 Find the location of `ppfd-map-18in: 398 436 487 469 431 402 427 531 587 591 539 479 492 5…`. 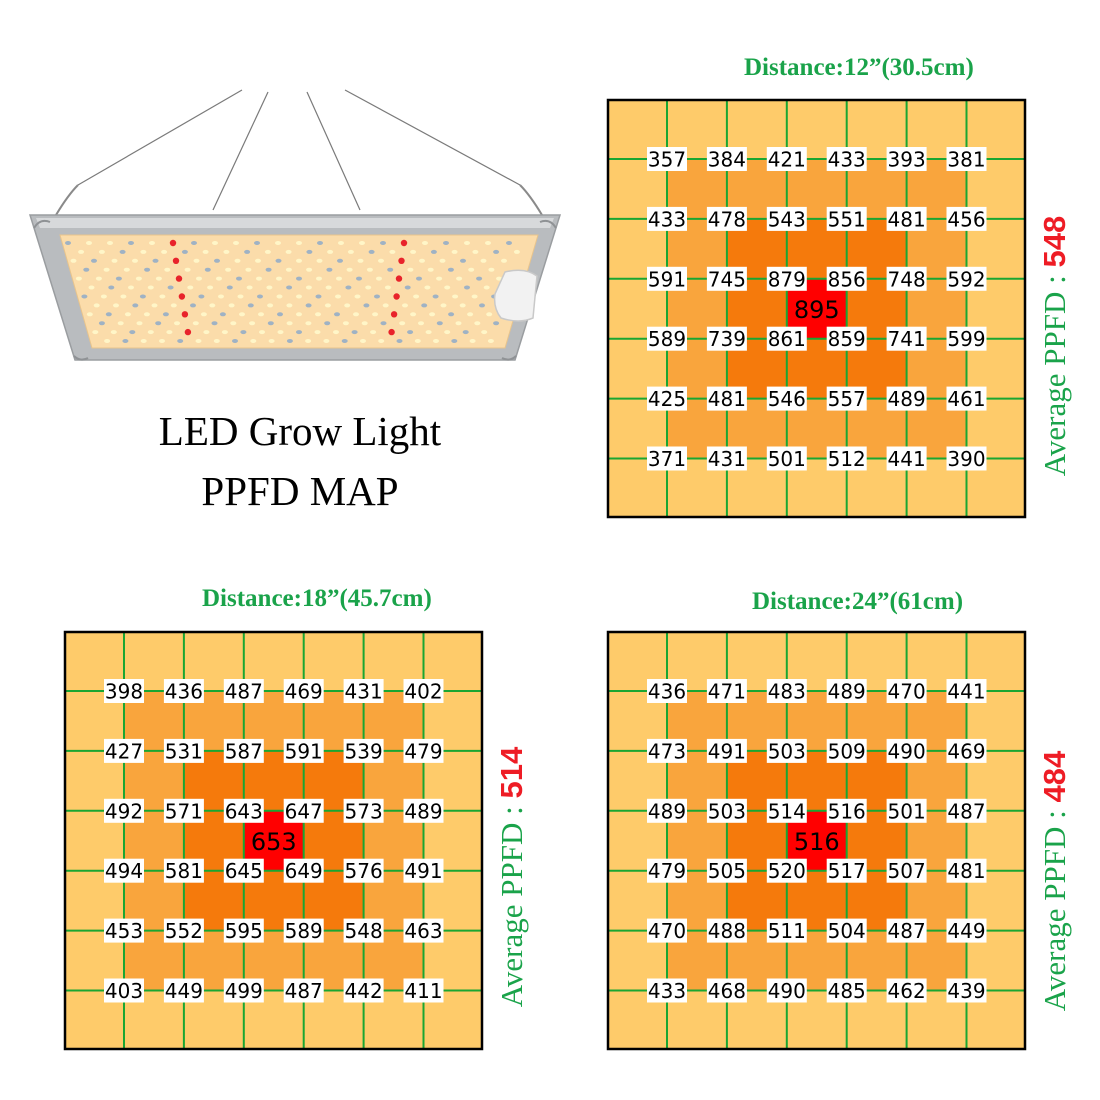

ppfd-map-18in: 398 436 487 469 431 402 427 531 587 591 539 479 492 5… is located at coordinates (273, 840).